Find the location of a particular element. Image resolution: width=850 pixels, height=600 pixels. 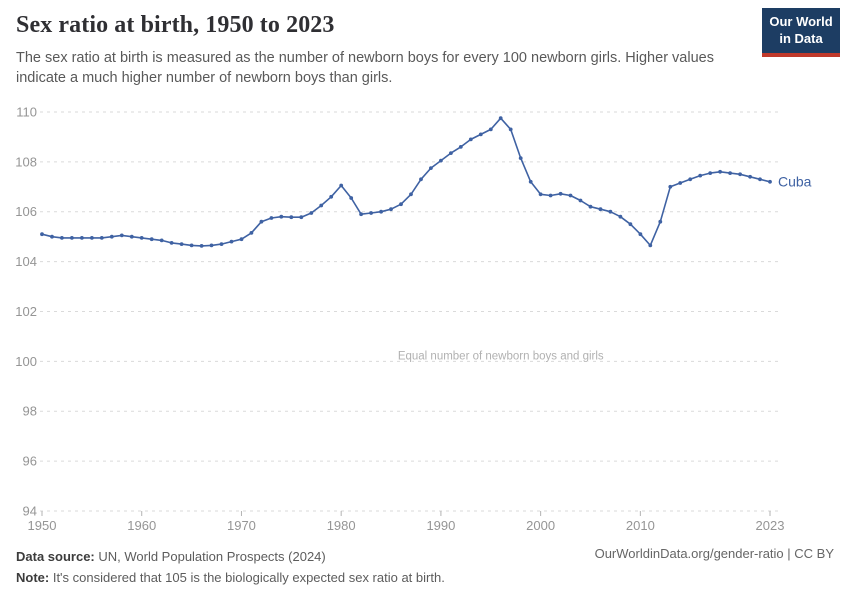

svg-text: 1980 is located at coordinates (341, 525).